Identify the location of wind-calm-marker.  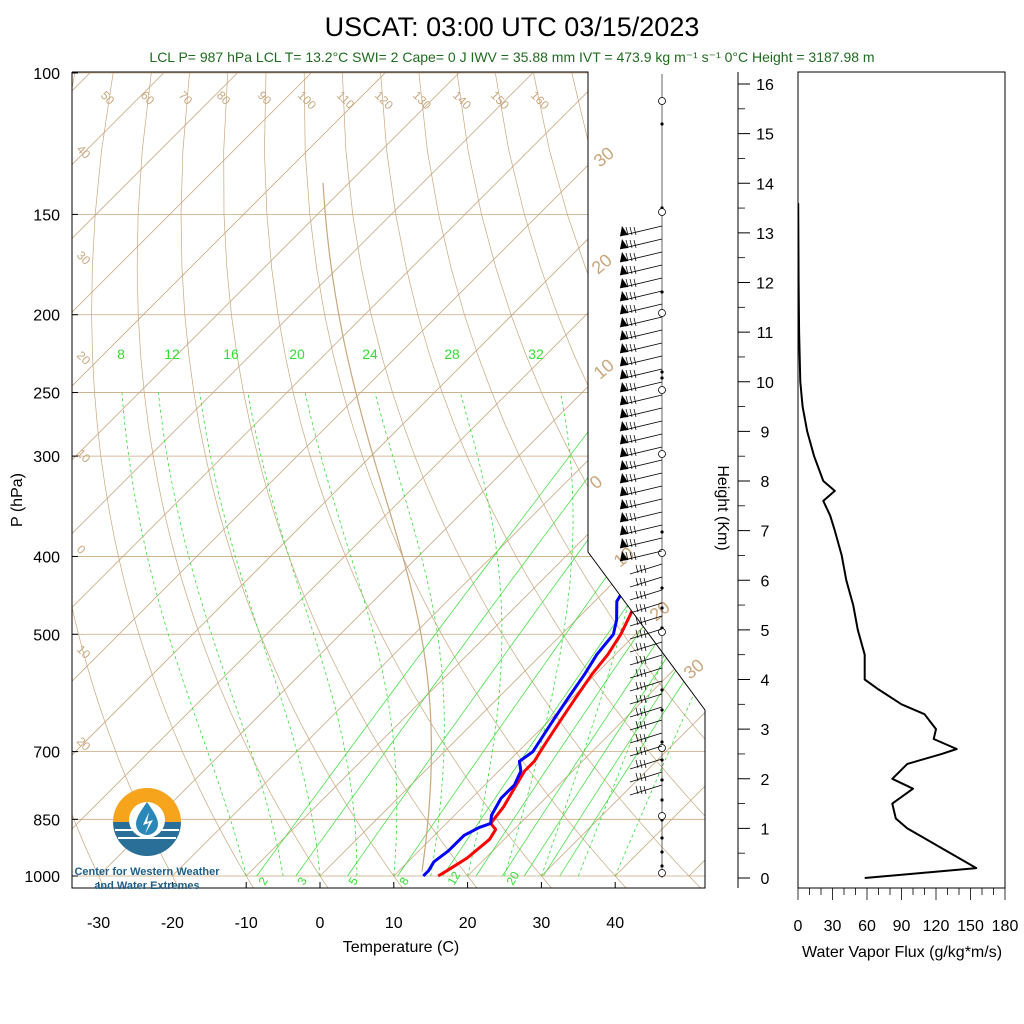
(662, 454).